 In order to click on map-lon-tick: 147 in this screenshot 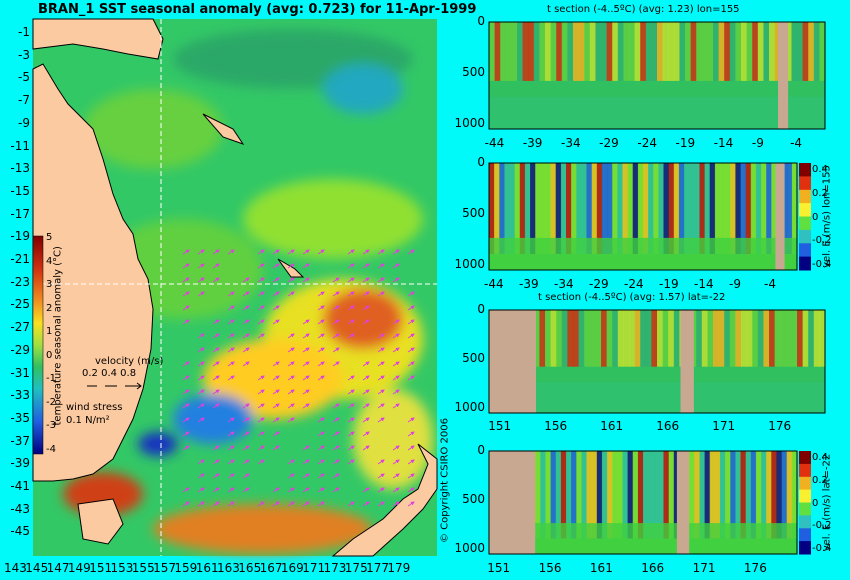, I will do `click(58, 568)`.